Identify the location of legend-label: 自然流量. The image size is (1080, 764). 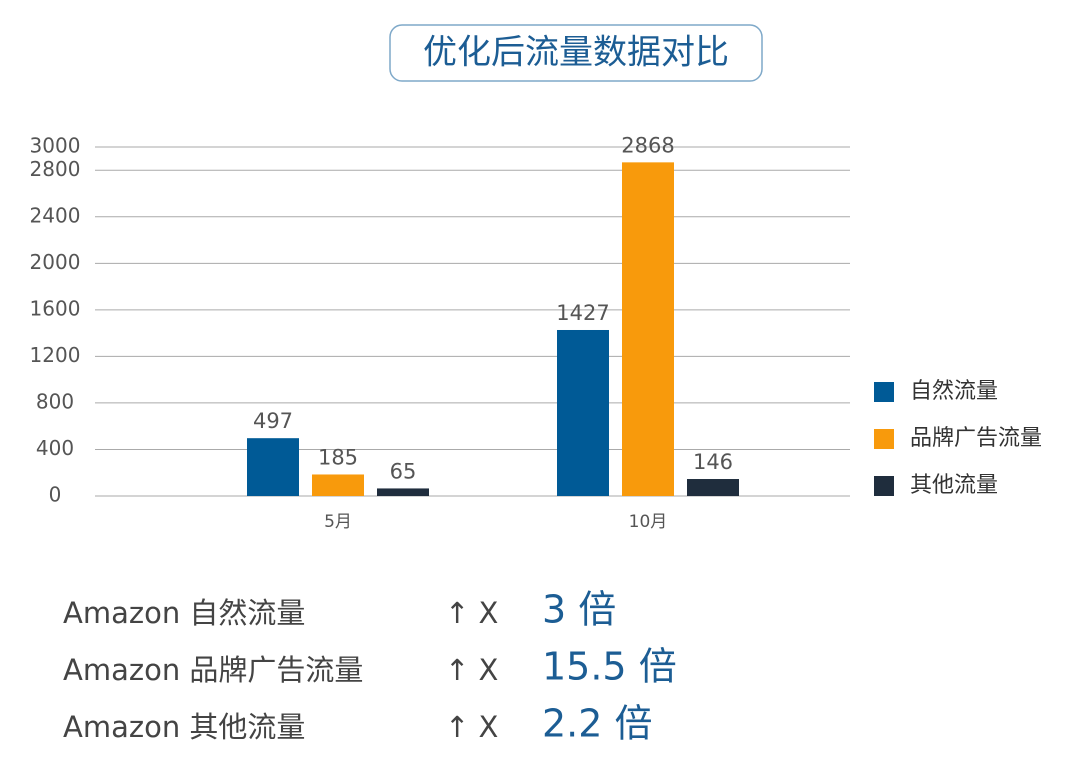
(954, 391).